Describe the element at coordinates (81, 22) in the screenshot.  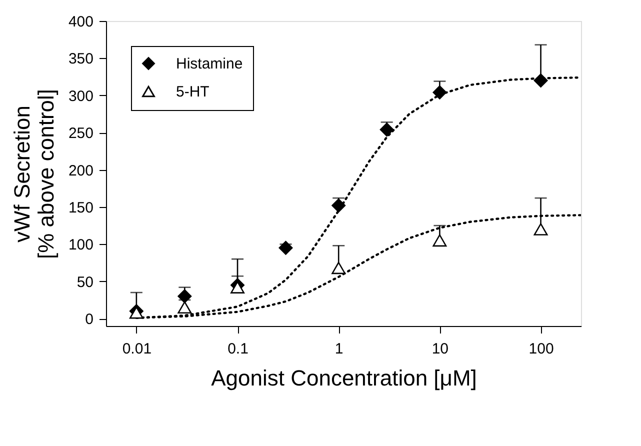
I see `y-tick-label: 400` at that location.